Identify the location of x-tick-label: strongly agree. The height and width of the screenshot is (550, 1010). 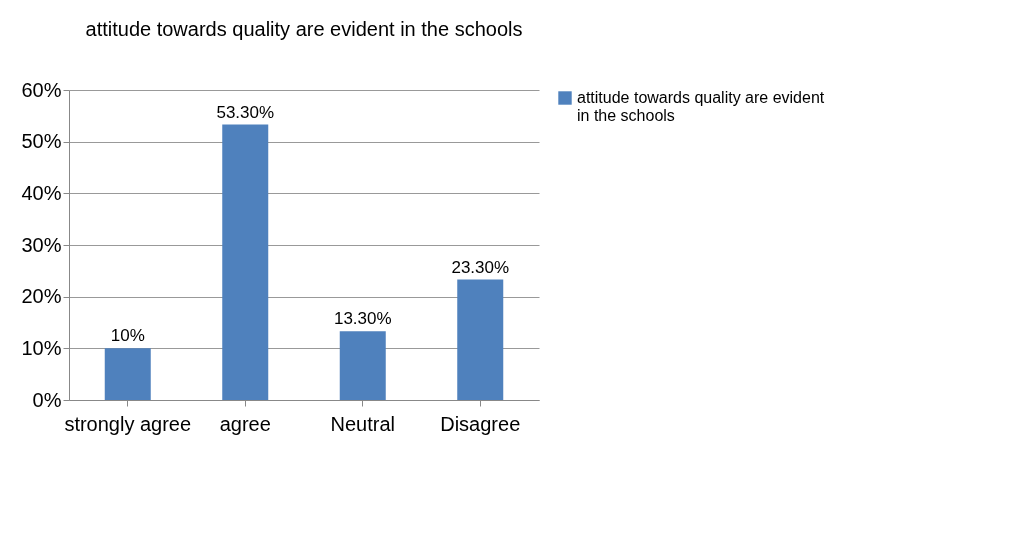
(128, 423).